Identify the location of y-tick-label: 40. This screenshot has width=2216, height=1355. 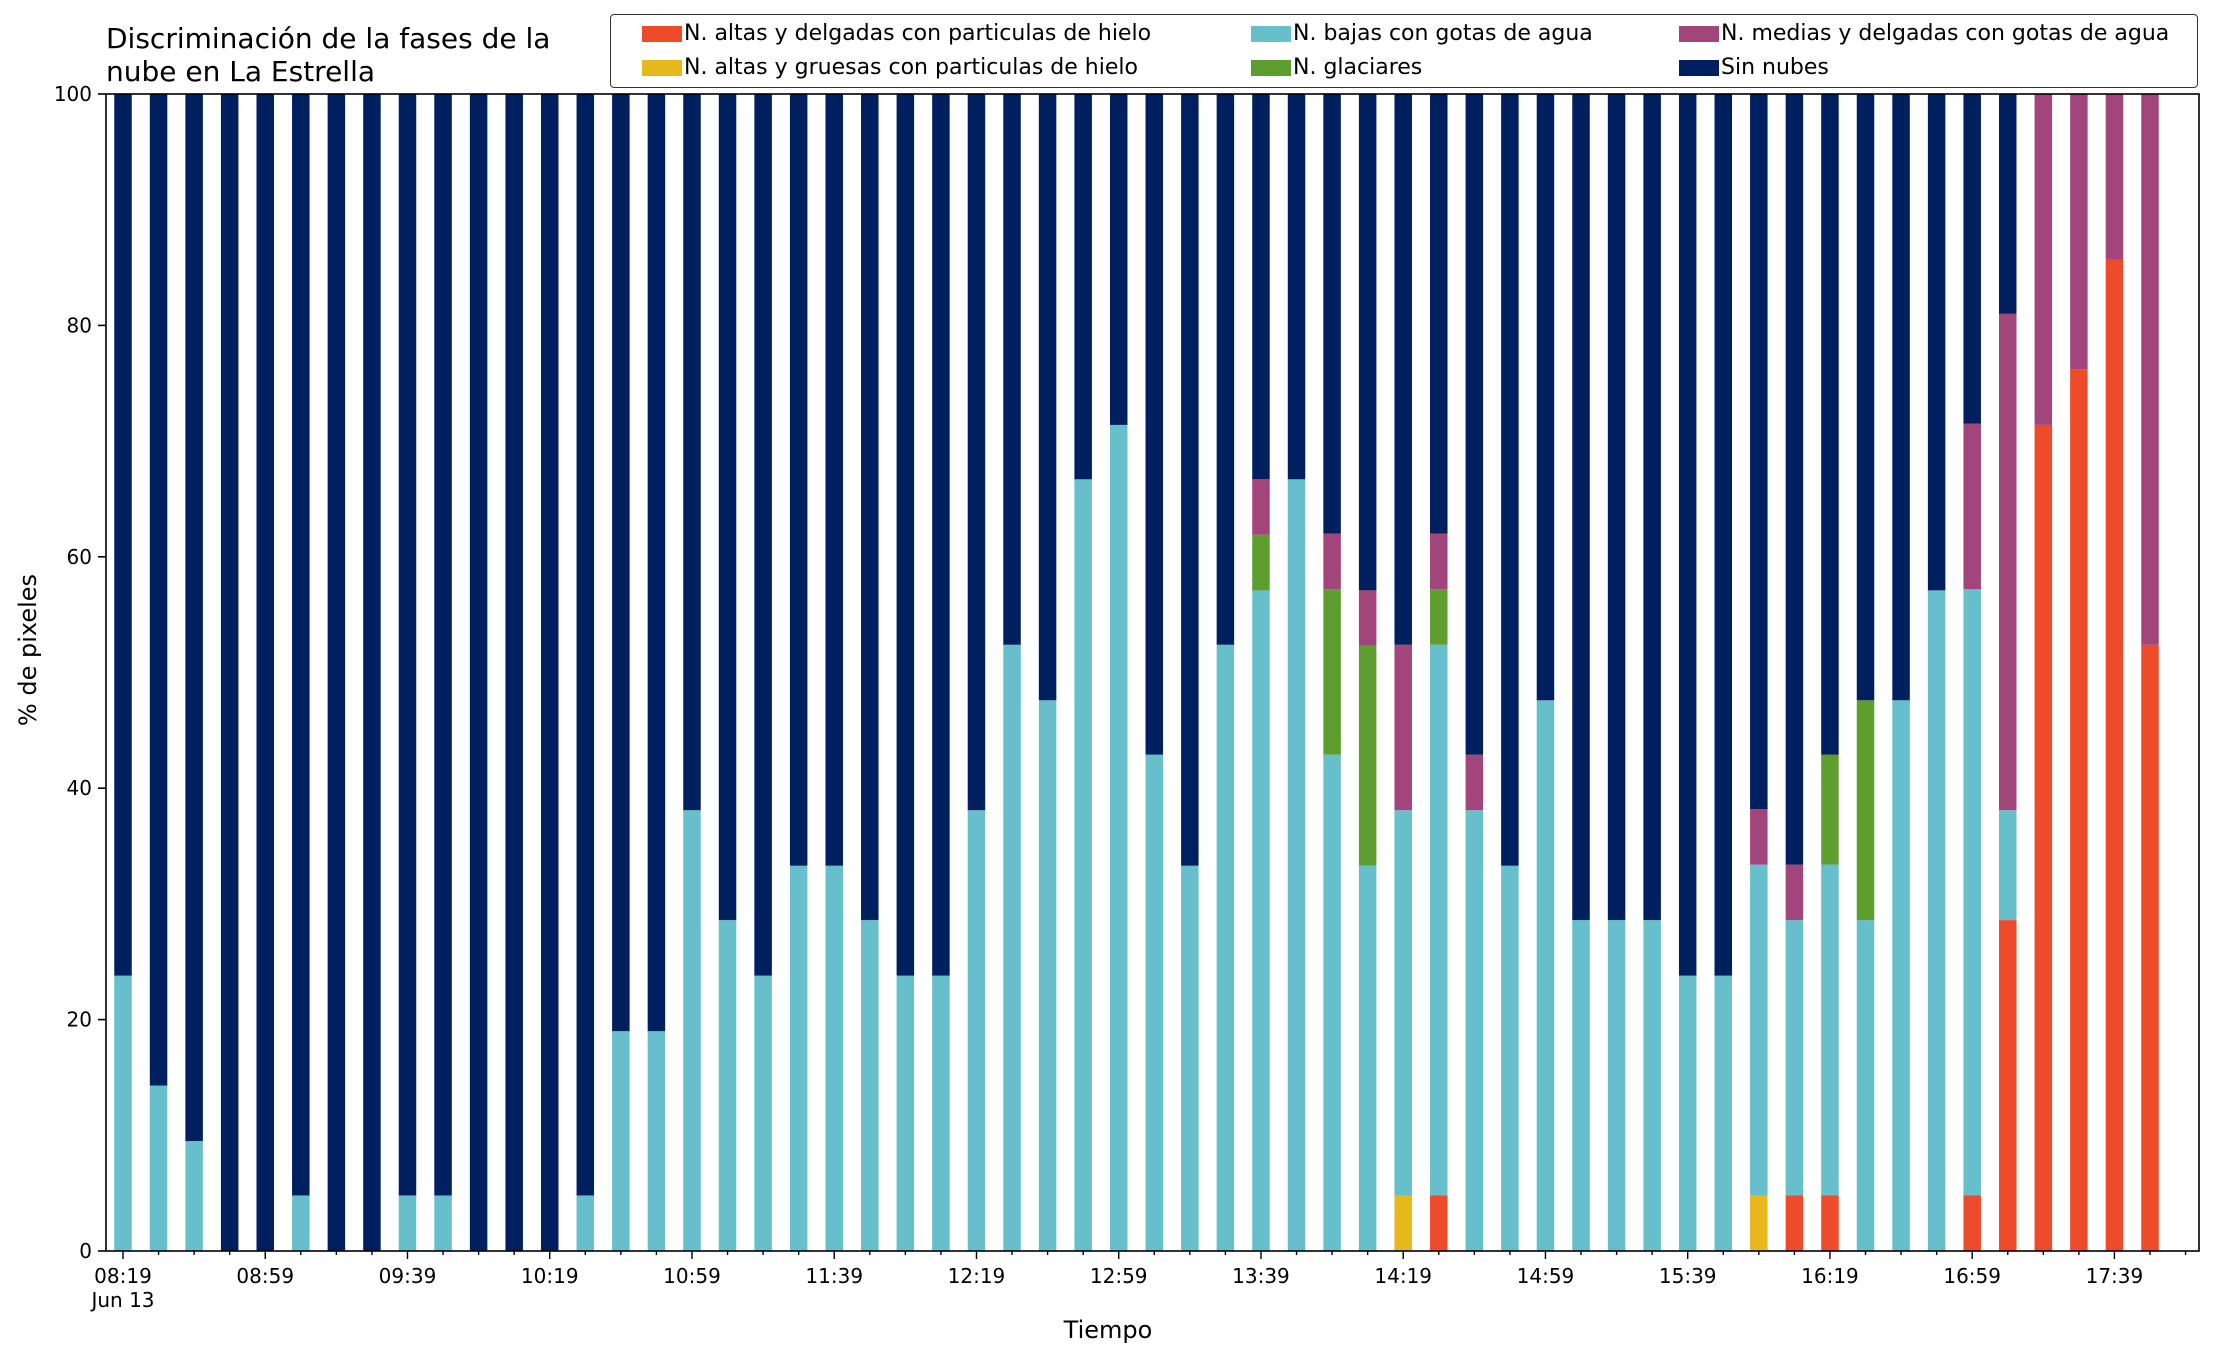
(79, 788).